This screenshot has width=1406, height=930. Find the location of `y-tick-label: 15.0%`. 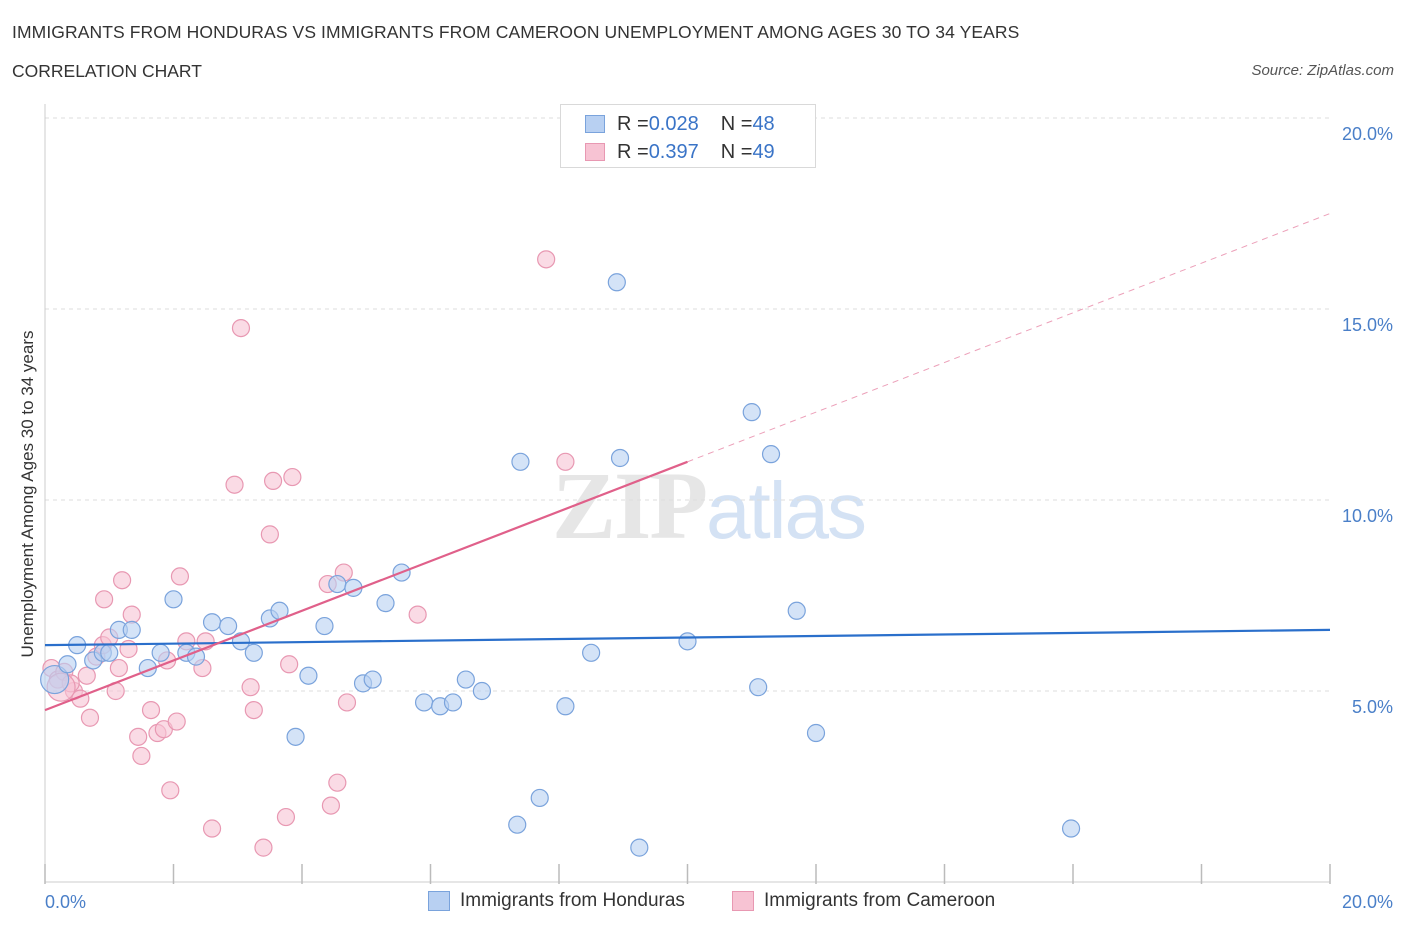

y-tick-label: 15.0% is located at coordinates (1367, 325).